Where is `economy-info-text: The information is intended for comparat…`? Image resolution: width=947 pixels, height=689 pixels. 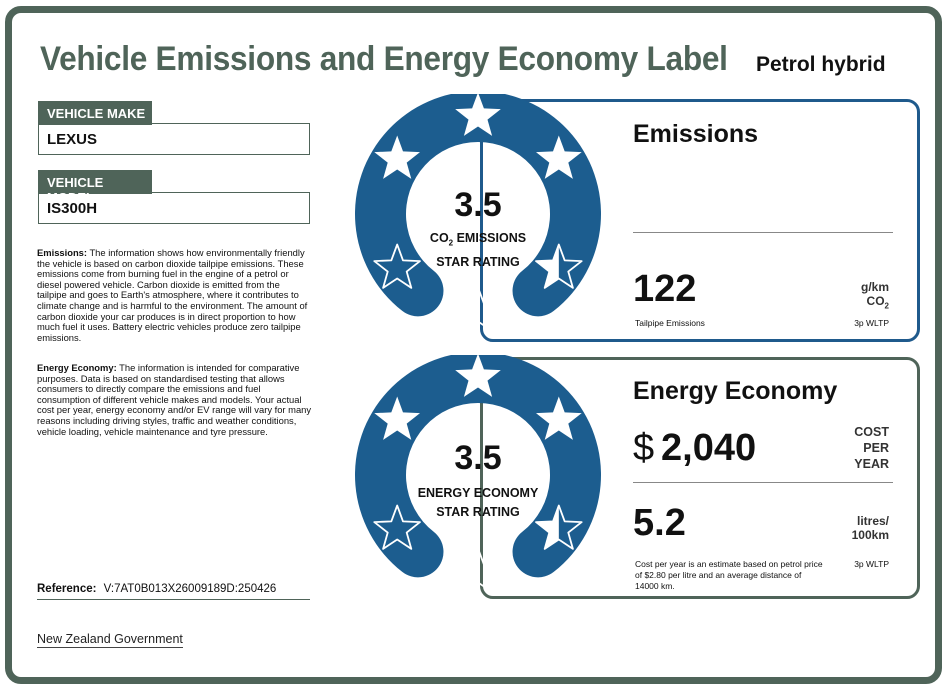 economy-info-text: The information is intended for comparat… is located at coordinates (174, 399).